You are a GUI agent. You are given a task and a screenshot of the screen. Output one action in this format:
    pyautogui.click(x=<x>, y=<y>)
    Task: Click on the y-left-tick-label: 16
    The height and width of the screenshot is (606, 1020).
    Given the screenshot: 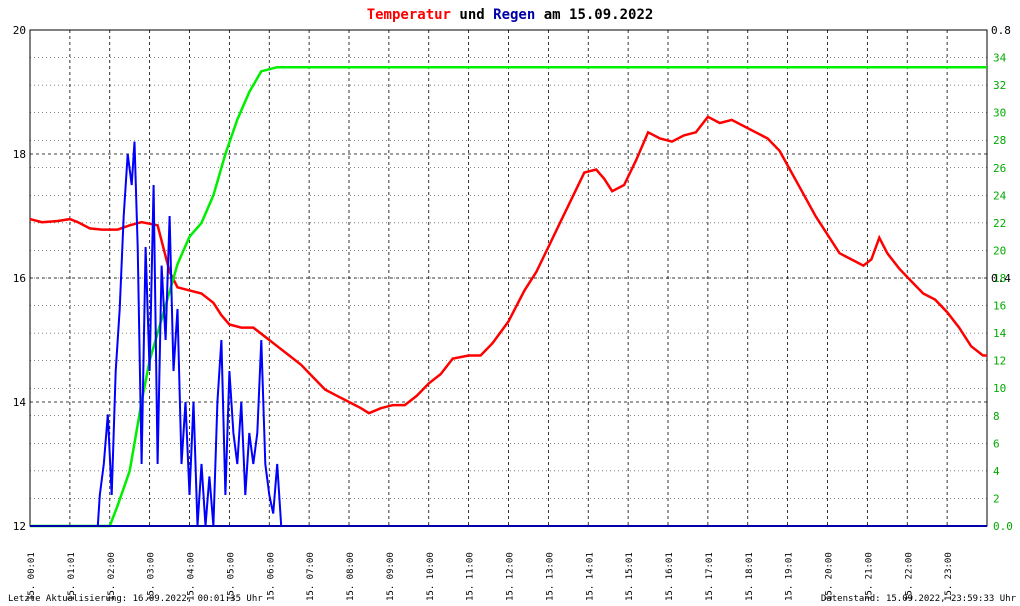 What is the action you would take?
    pyautogui.click(x=19, y=278)
    